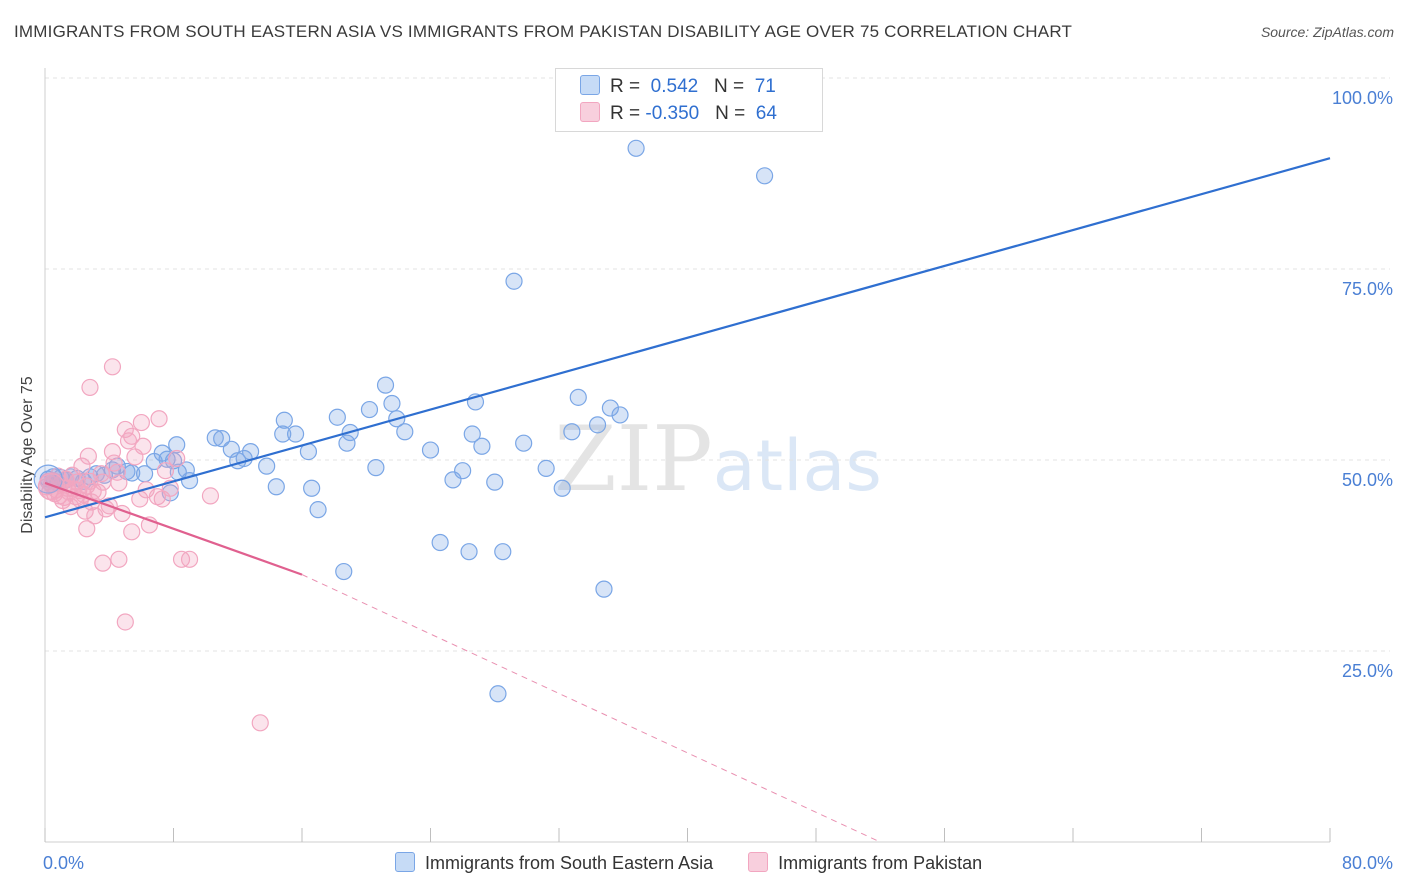  What do you see at coordinates (674, 86) in the screenshot?
I see `r-value-sea: 0.542` at bounding box center [674, 86].